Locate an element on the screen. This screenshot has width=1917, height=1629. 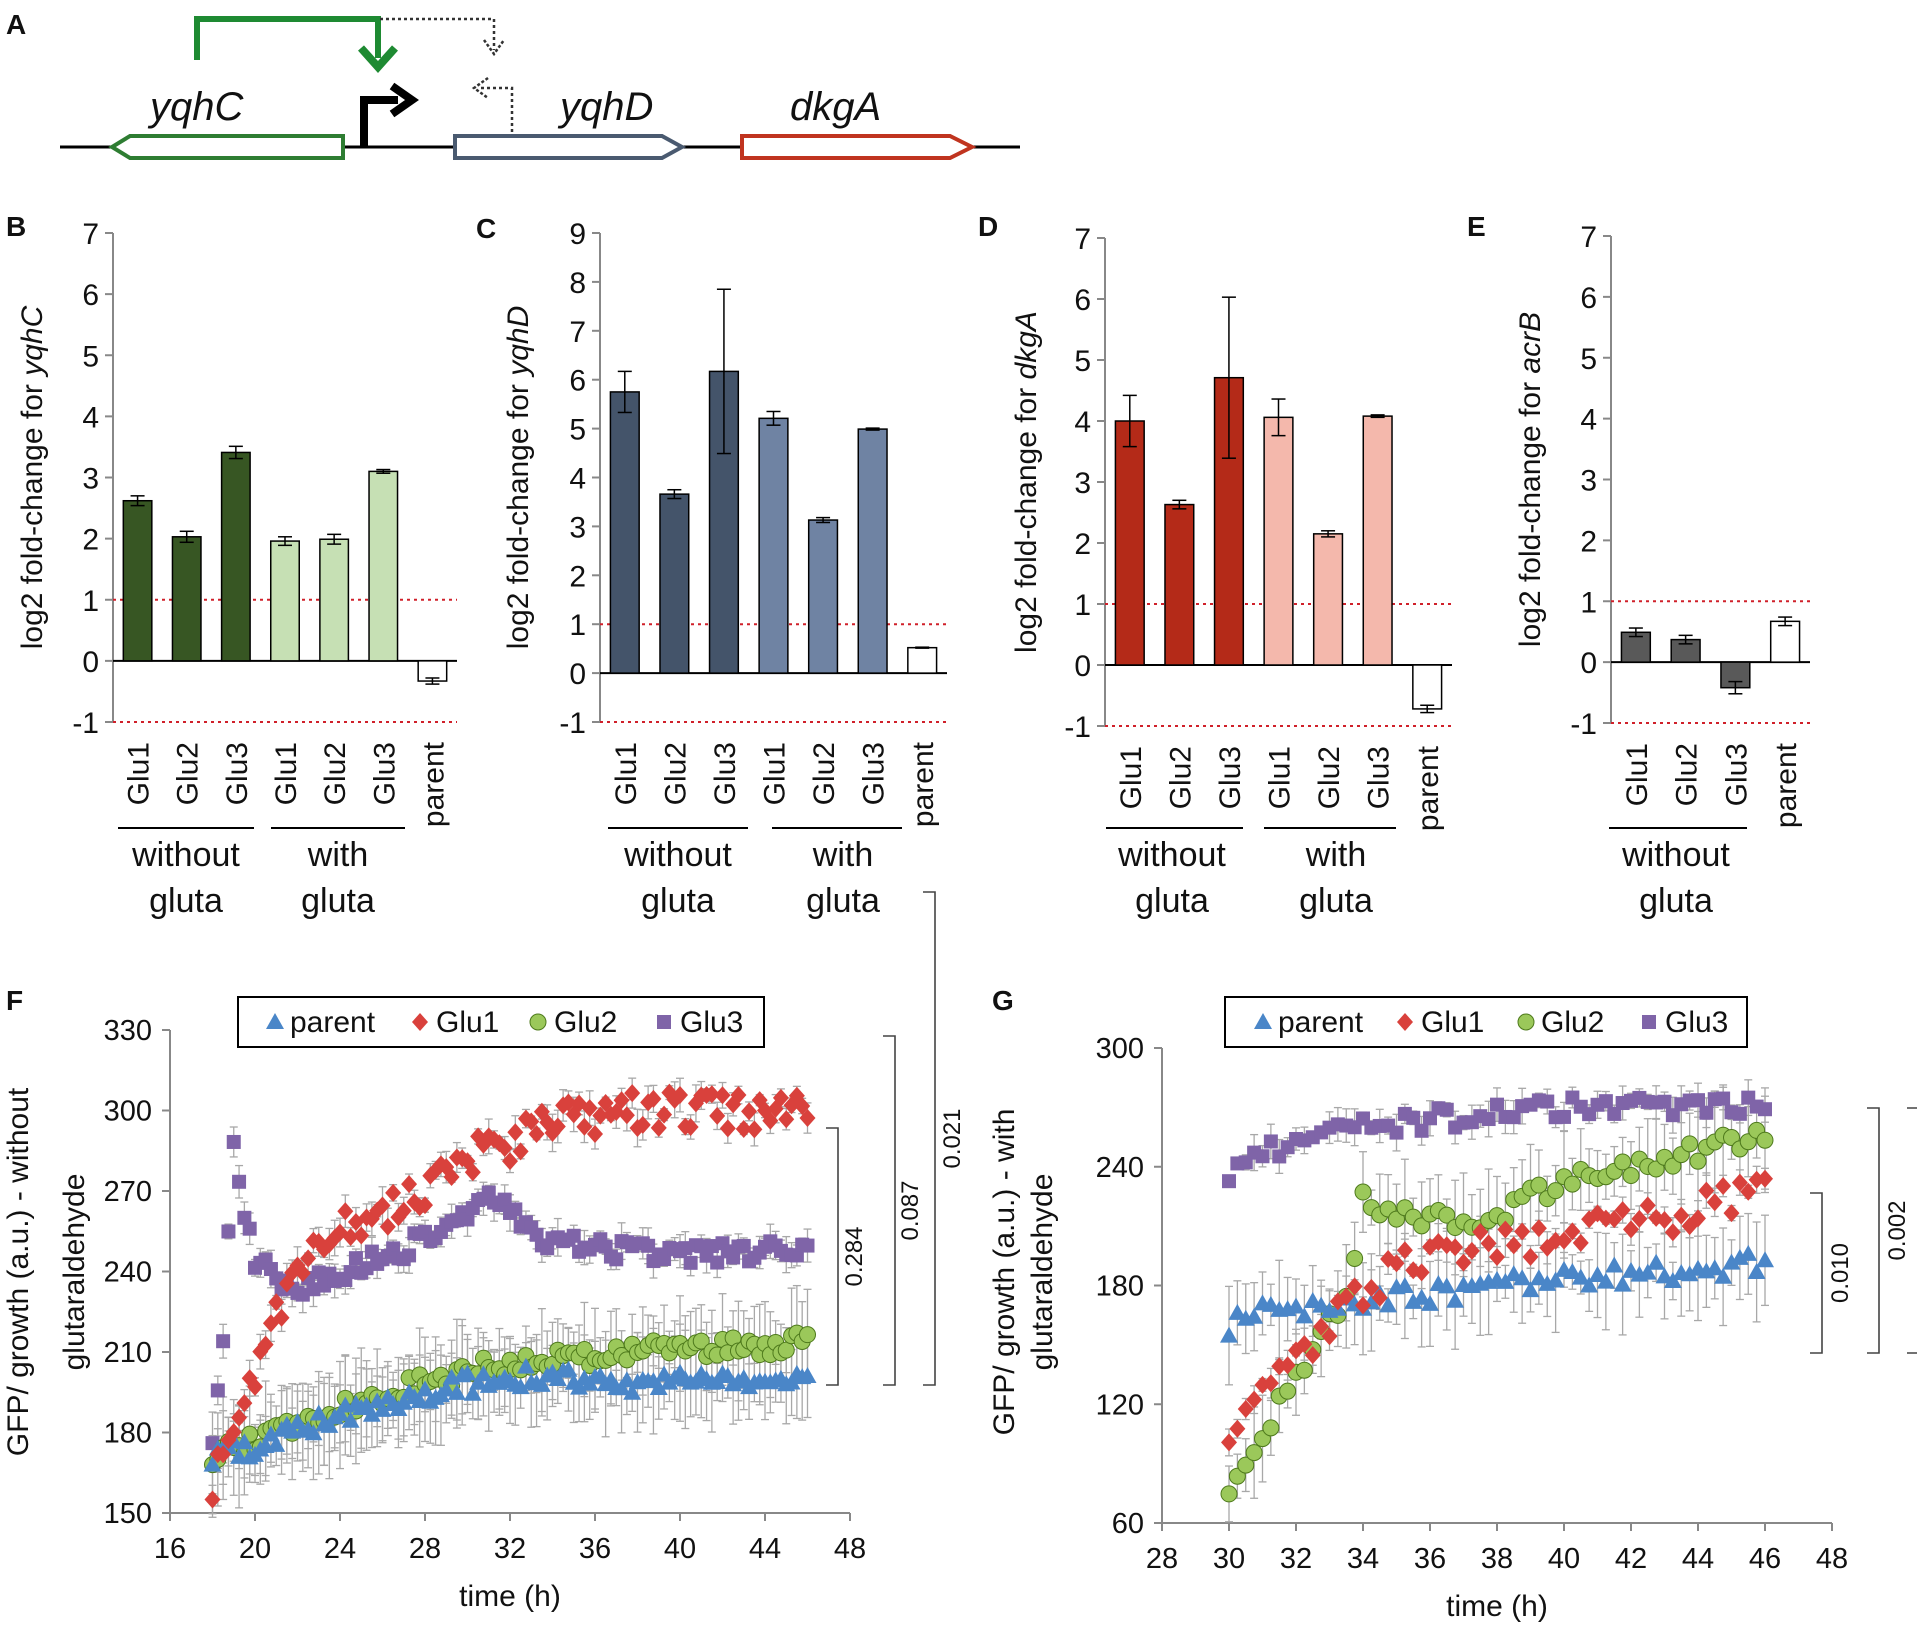
panel-label-a: A is located at coordinates (16, 24).